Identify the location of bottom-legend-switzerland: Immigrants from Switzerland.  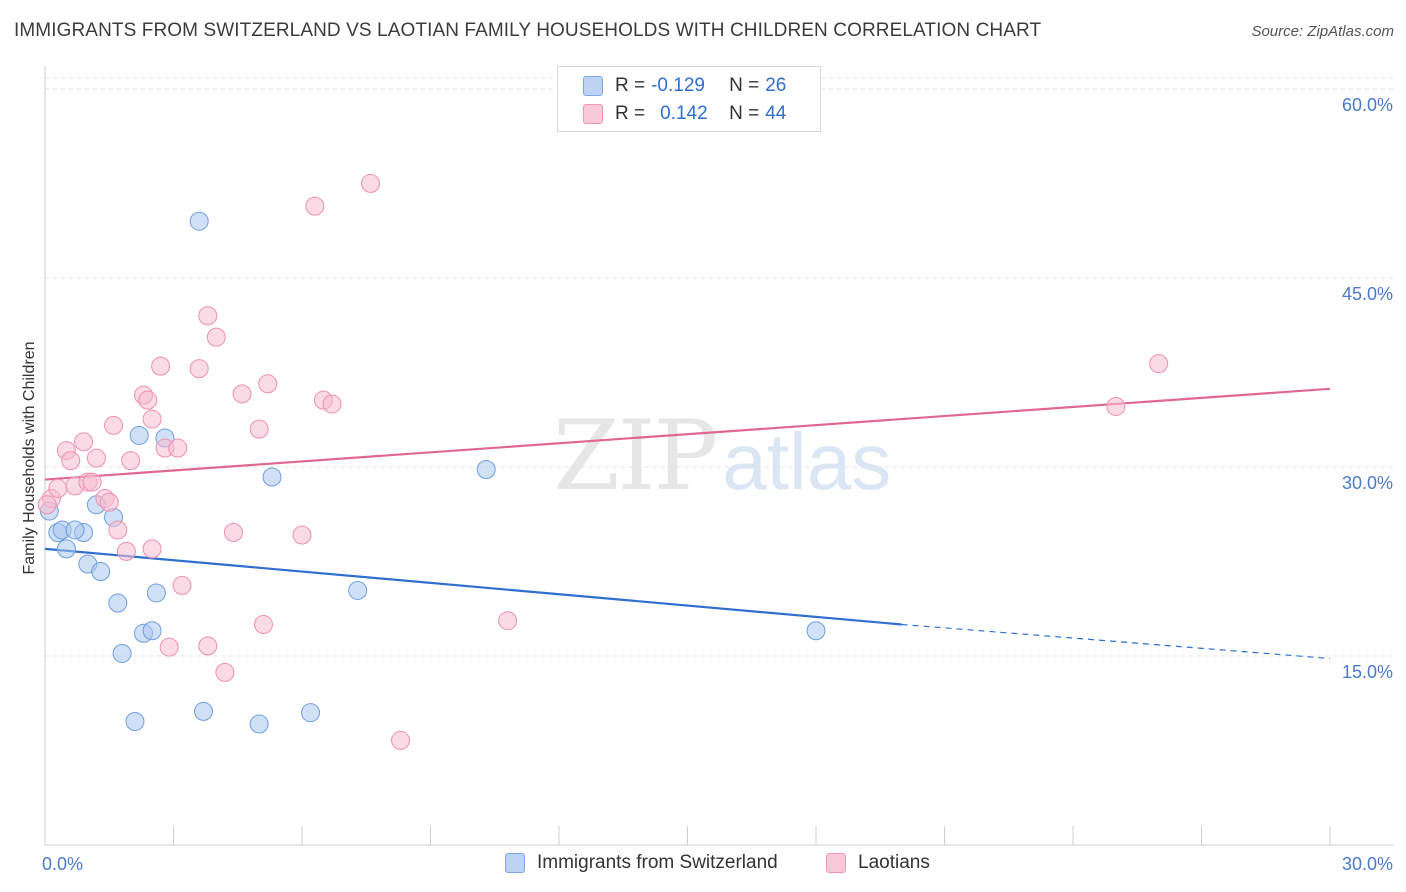
(641, 863).